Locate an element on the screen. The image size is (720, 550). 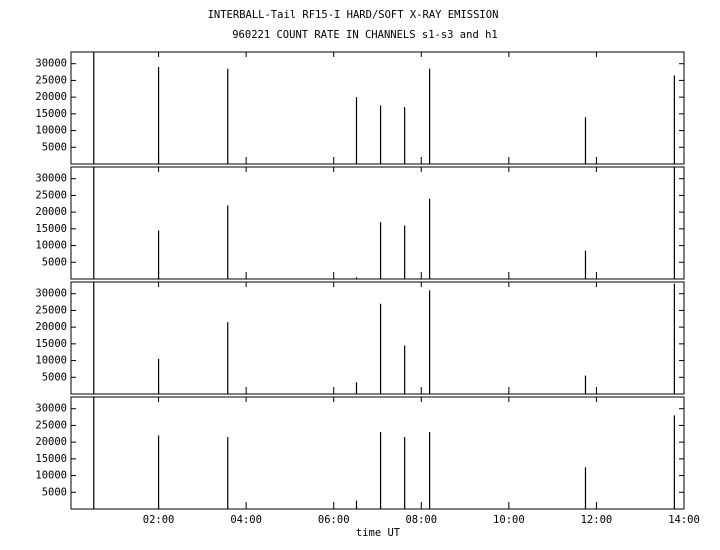
x-tick-label: 10:00 is located at coordinates (509, 520).